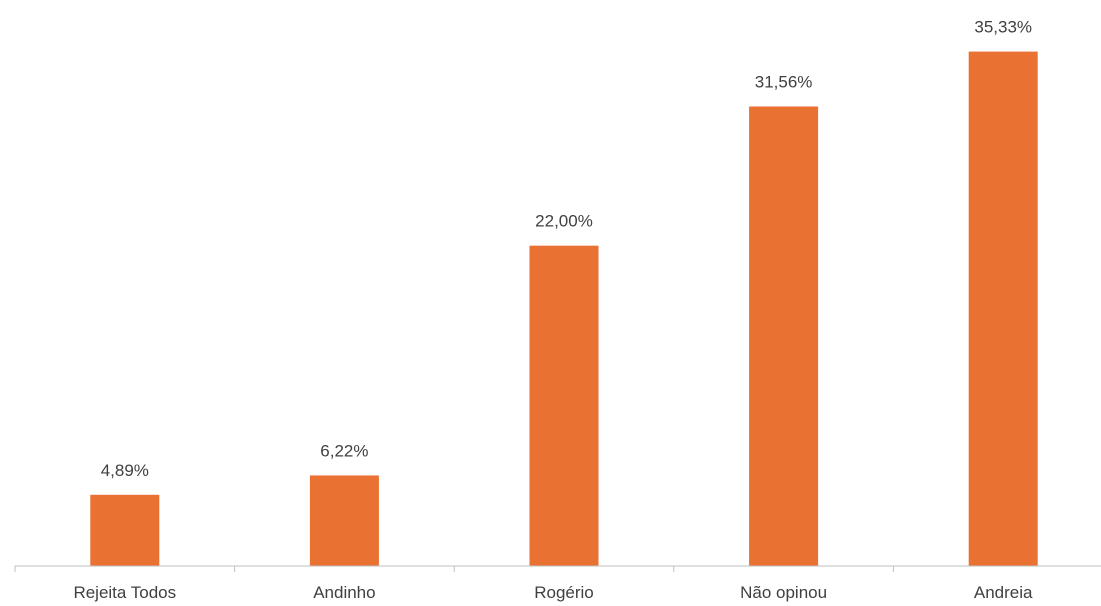 This screenshot has height=606, width=1101. Describe the element at coordinates (564, 221) in the screenshot. I see `data-label: 22,00%` at that location.